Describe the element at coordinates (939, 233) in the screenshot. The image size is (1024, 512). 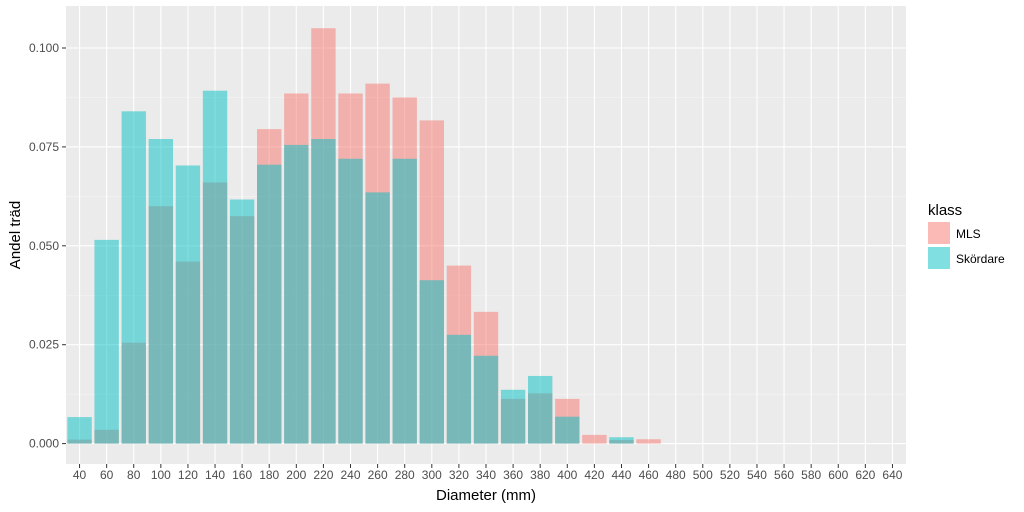
I see `legend-swatch-mls` at that location.